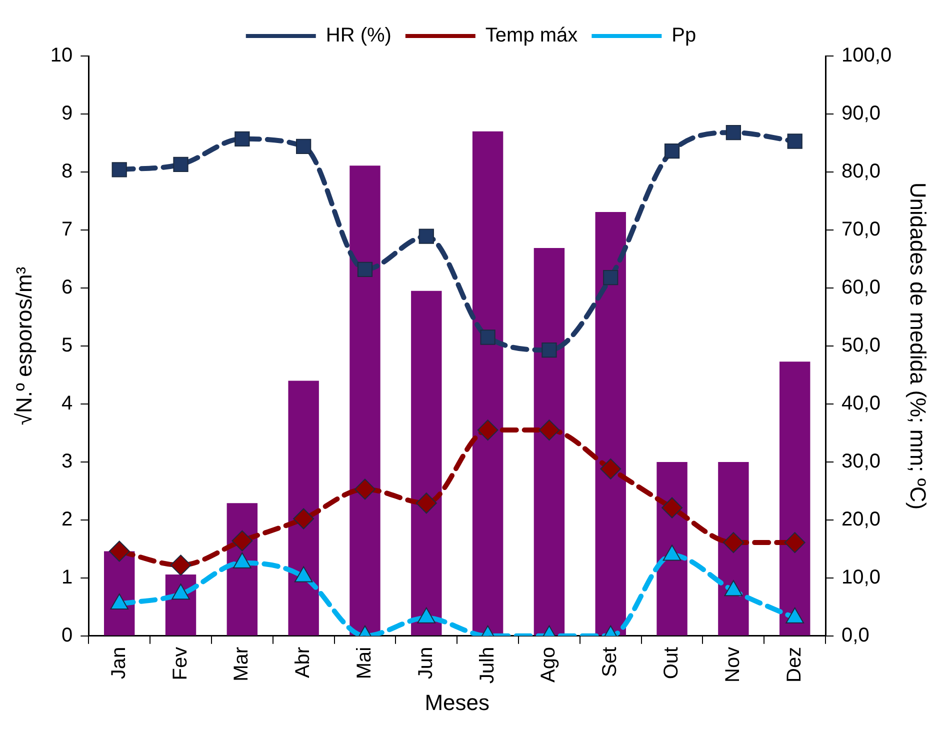  I want to click on x-tick-label: Abr, so click(303, 662).